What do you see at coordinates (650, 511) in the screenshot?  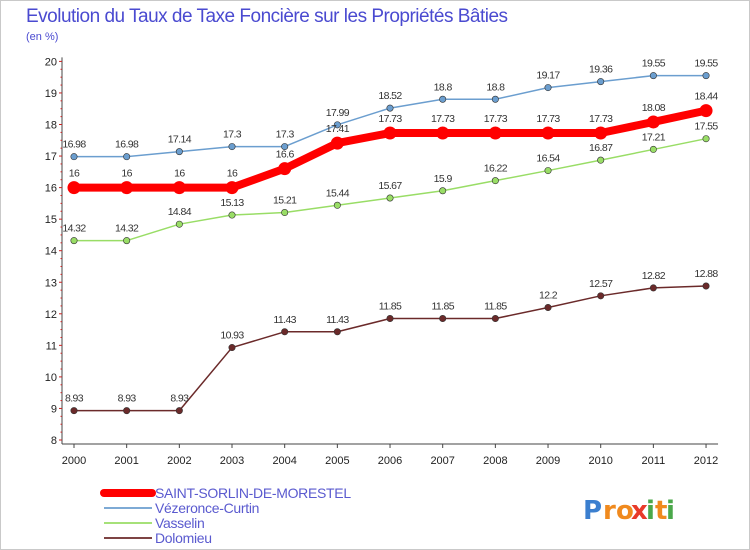 I see `logo-letter: i` at bounding box center [650, 511].